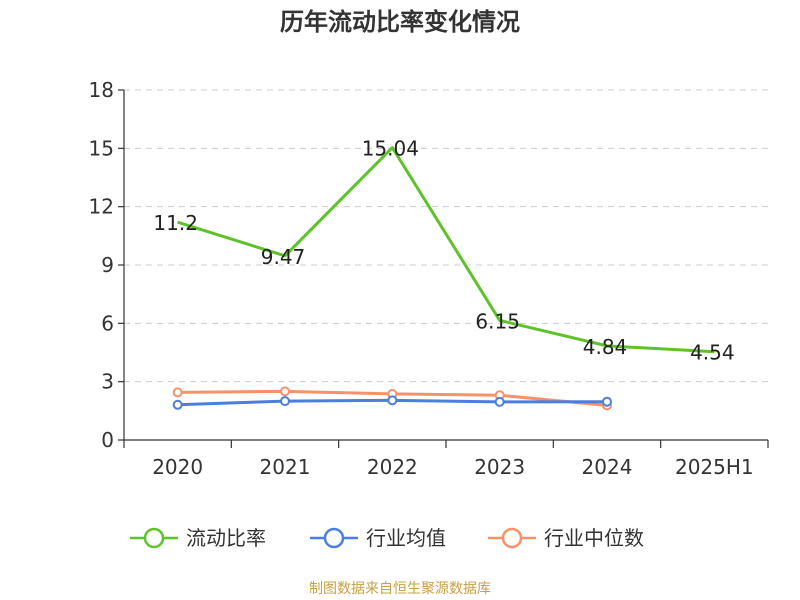 The height and width of the screenshot is (600, 800). I want to click on data-label: 9.47, so click(283, 257).